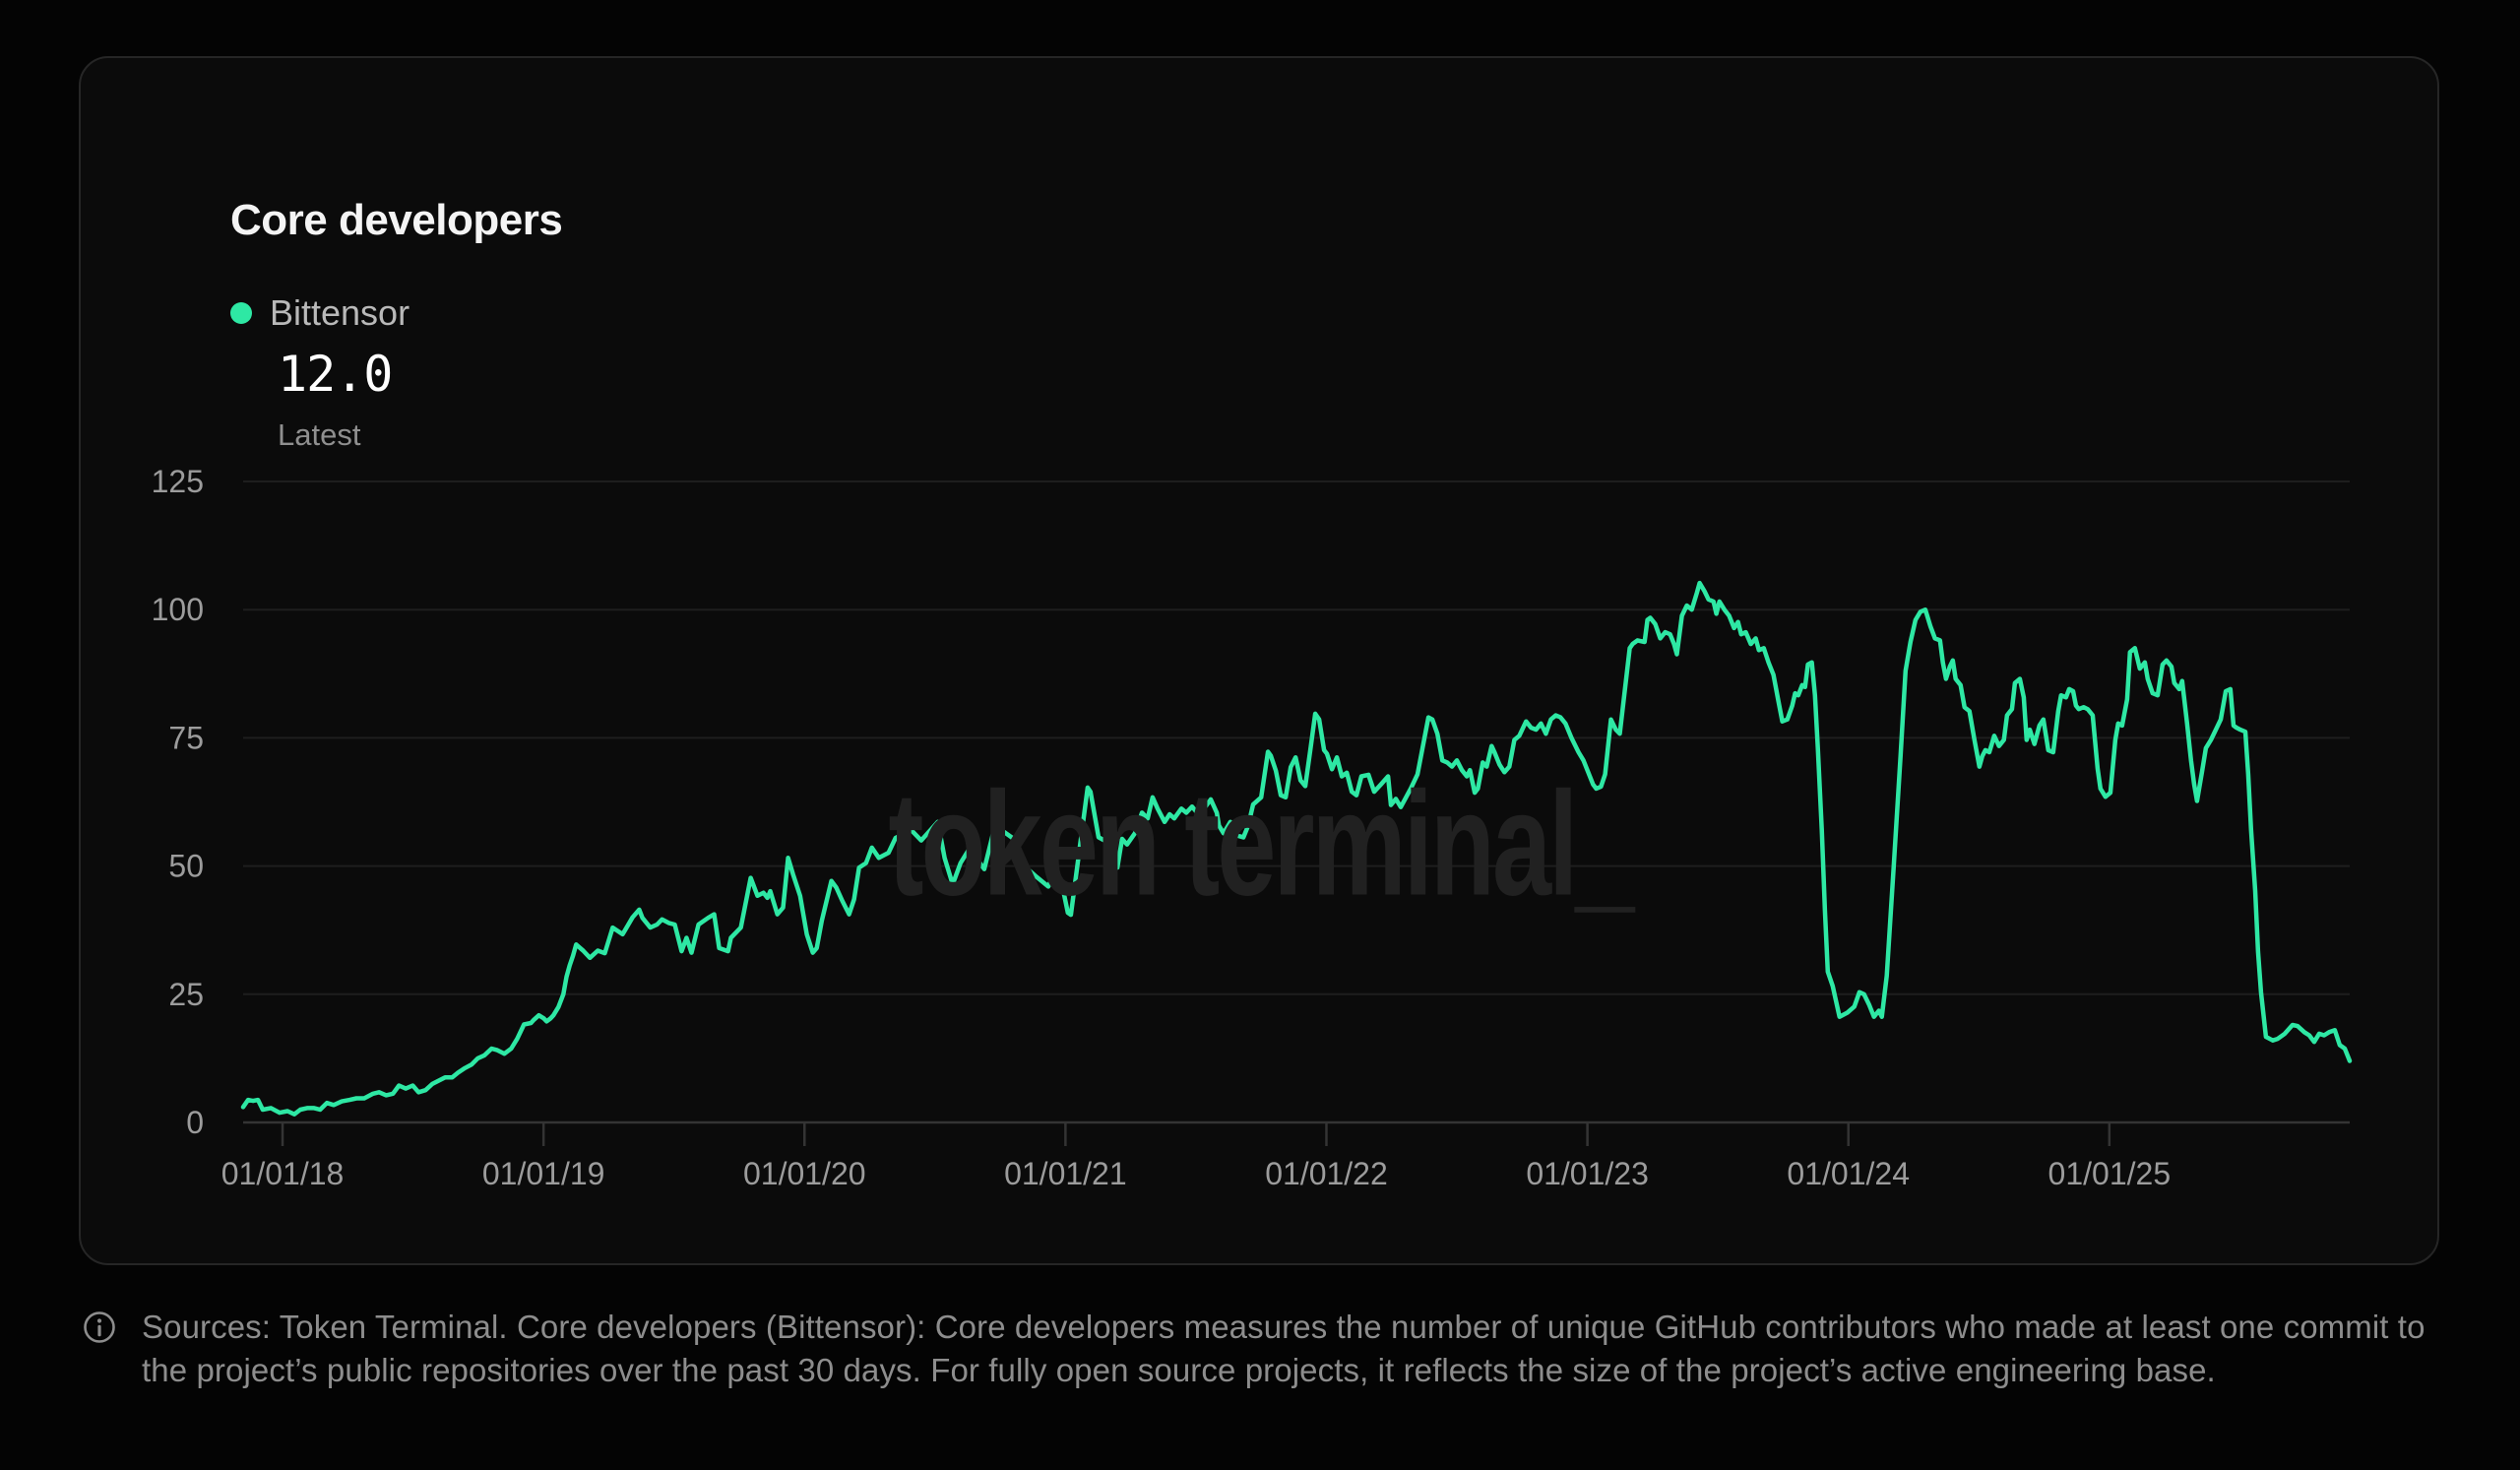  I want to click on x-axis-label: 01/01/23, so click(1587, 1173).